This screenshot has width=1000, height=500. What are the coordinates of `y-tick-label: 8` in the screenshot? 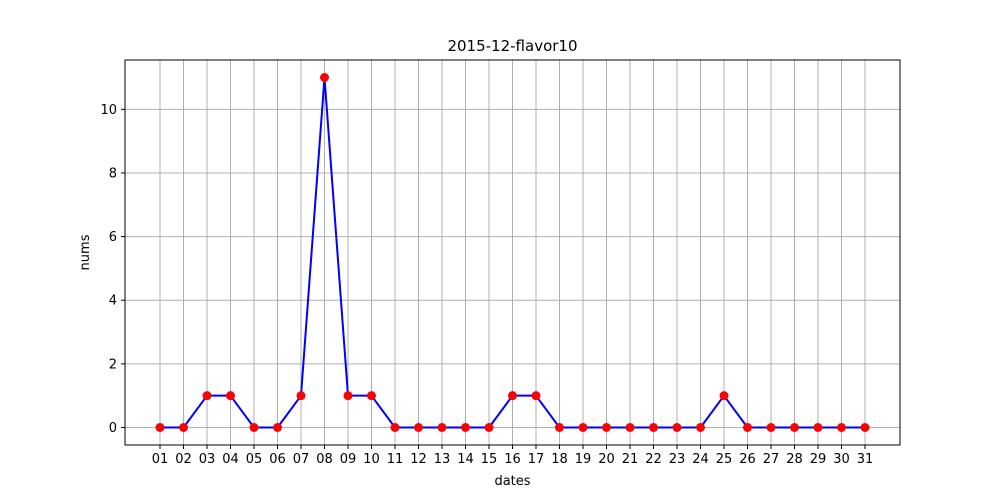 It's located at (113, 173).